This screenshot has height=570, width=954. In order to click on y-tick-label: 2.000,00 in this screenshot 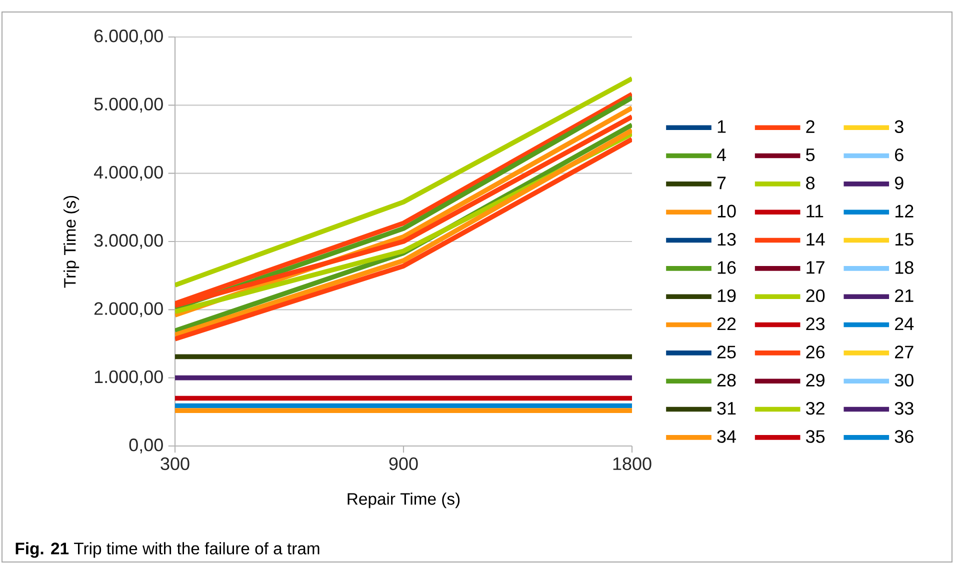, I will do `click(128, 310)`.